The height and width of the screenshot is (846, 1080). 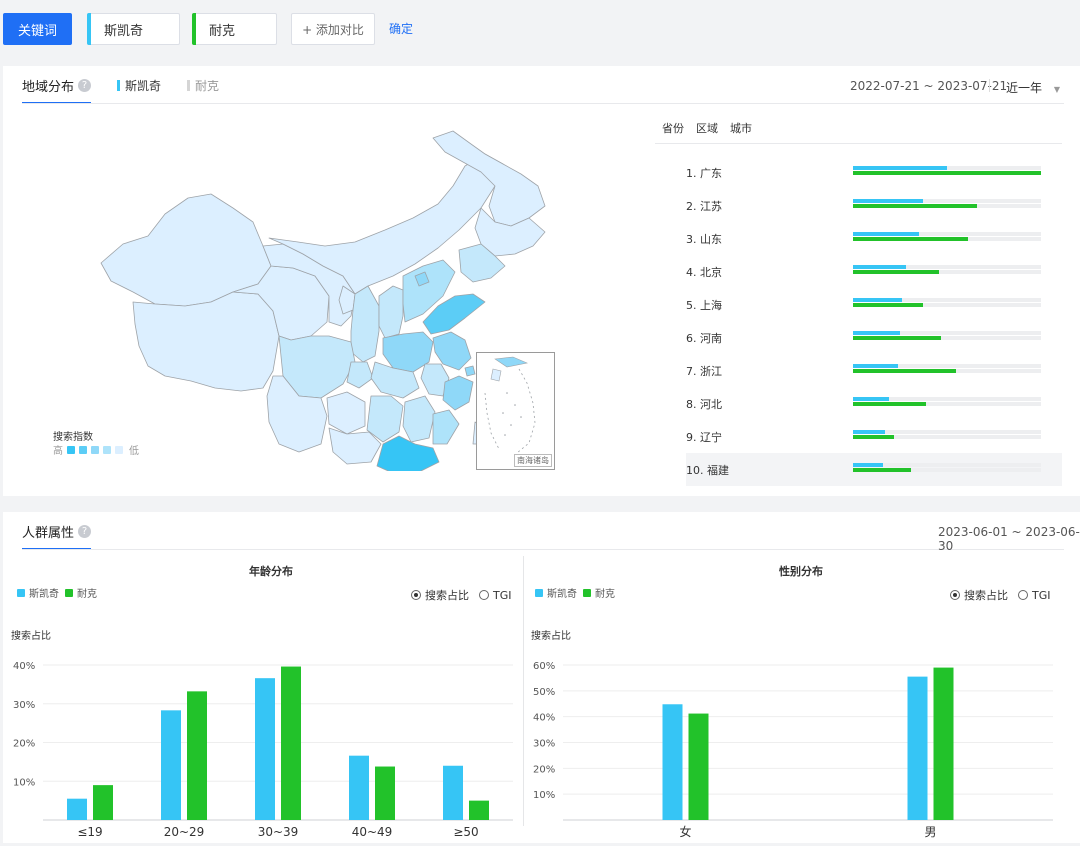 I want to click on keyword-input-nike: 耐克, so click(x=234, y=29).